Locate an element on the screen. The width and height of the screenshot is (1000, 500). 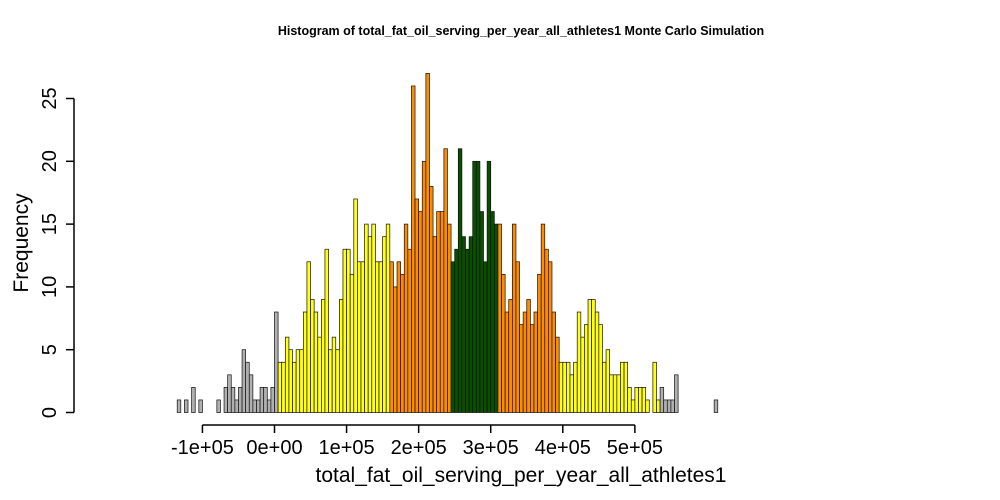
y-tick-label: 0 is located at coordinates (50, 412).